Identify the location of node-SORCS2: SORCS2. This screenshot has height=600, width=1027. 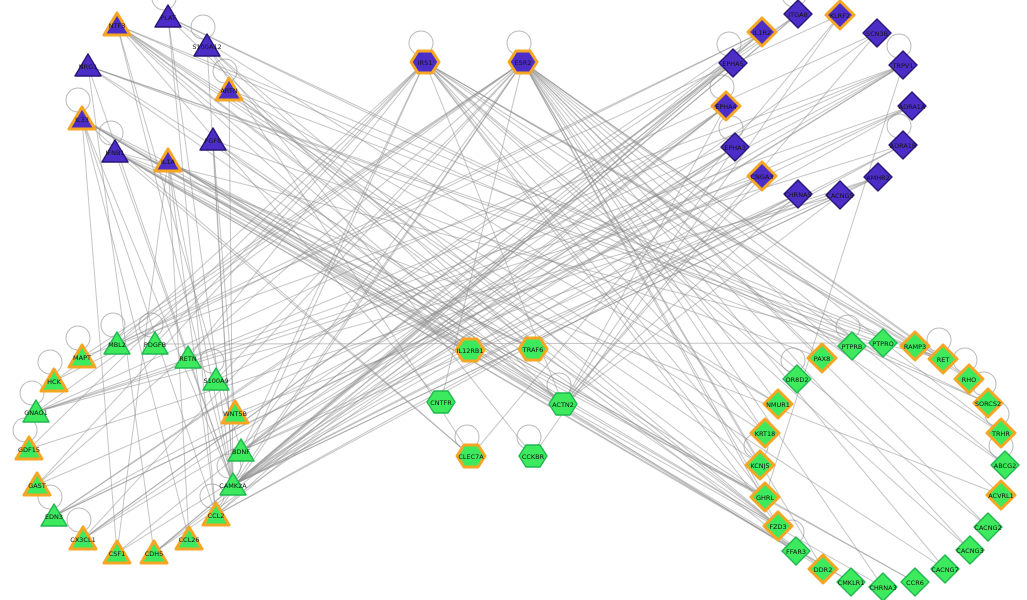
(988, 403).